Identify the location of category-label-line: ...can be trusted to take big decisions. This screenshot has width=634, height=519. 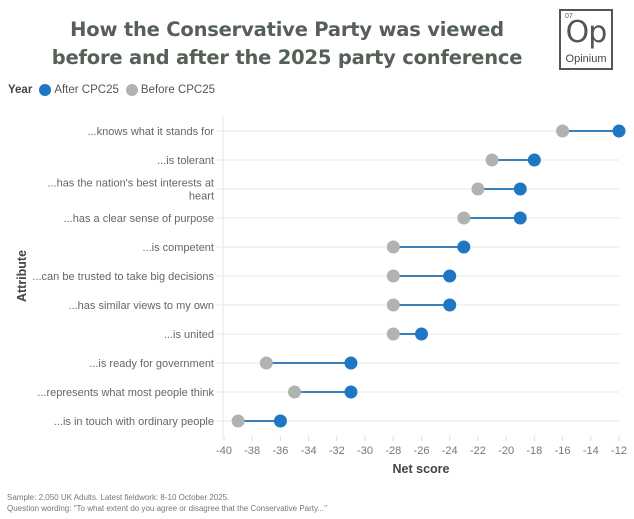
(123, 277).